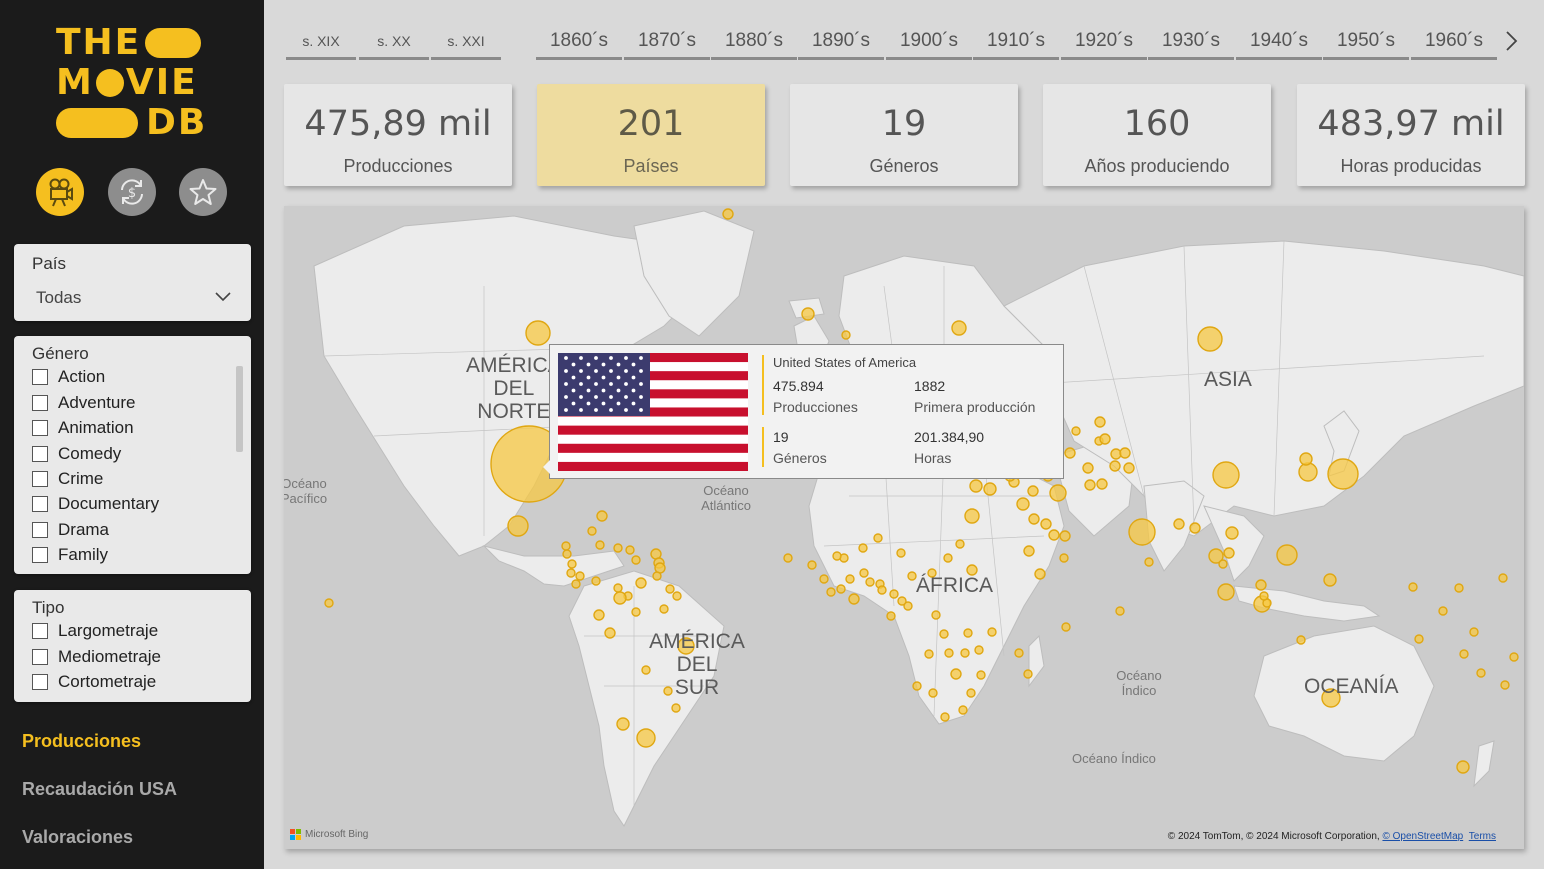 This screenshot has width=1544, height=869. I want to click on decade-button: 1910´s, so click(1016, 43).